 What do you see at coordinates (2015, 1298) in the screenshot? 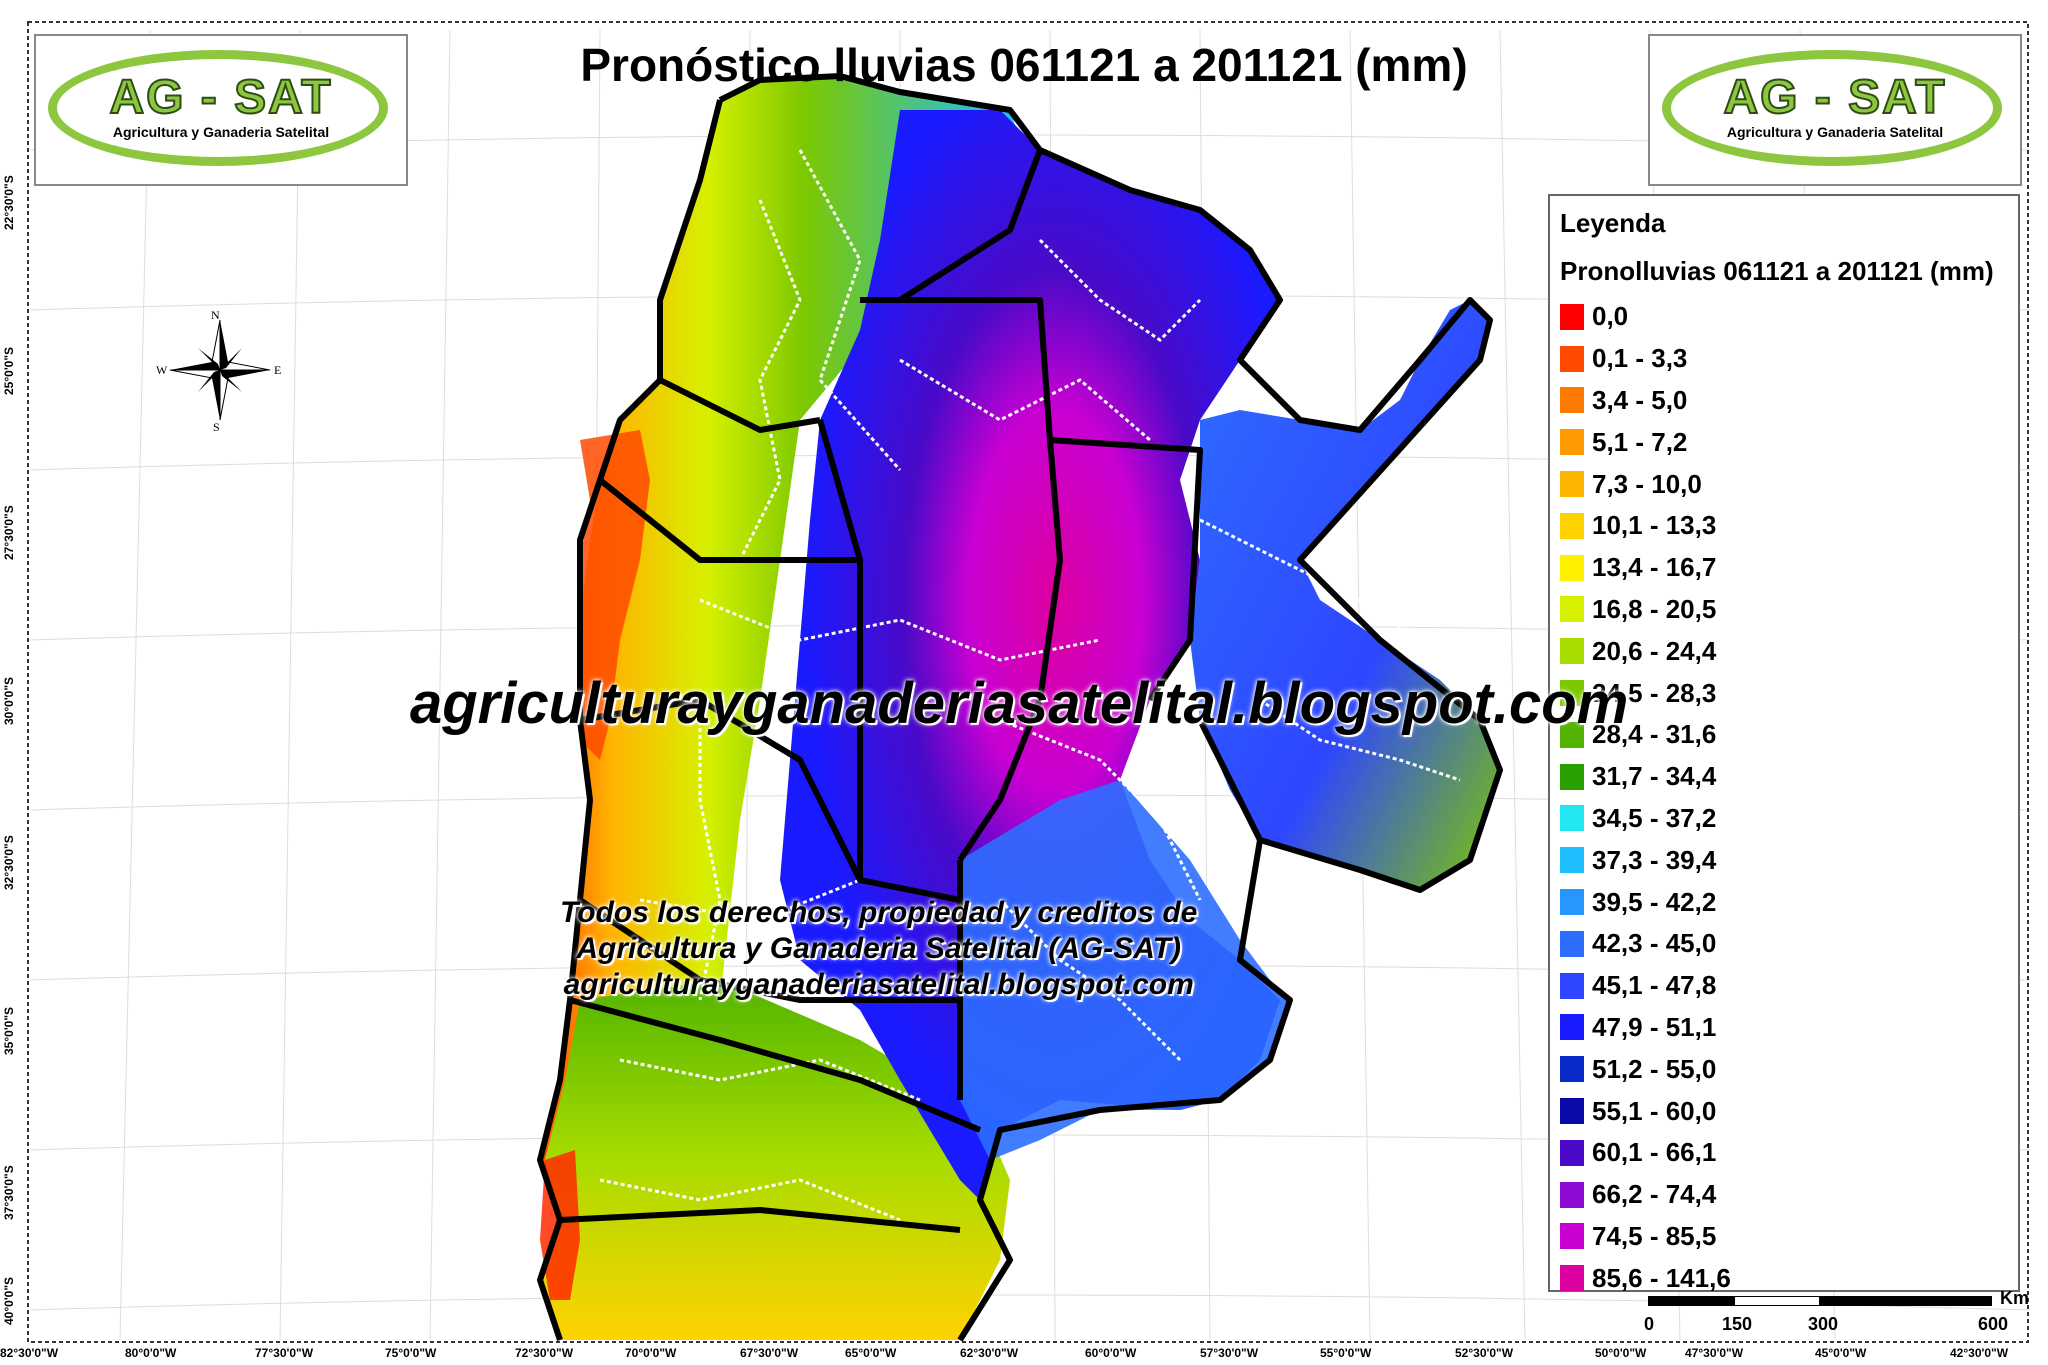
I see `scale-unit: Km` at bounding box center [2015, 1298].